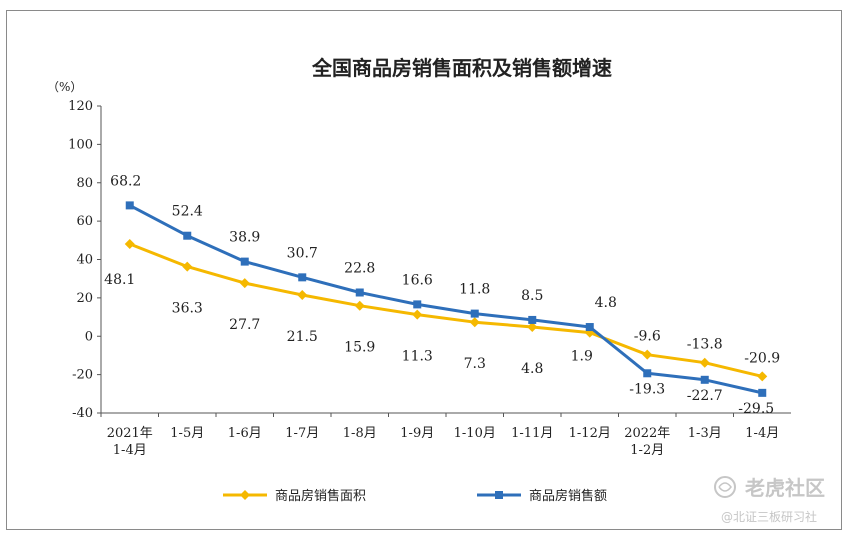 The height and width of the screenshot is (538, 850). I want to click on watermark: 老虎社区 @北证三板研习社, so click(769, 500).